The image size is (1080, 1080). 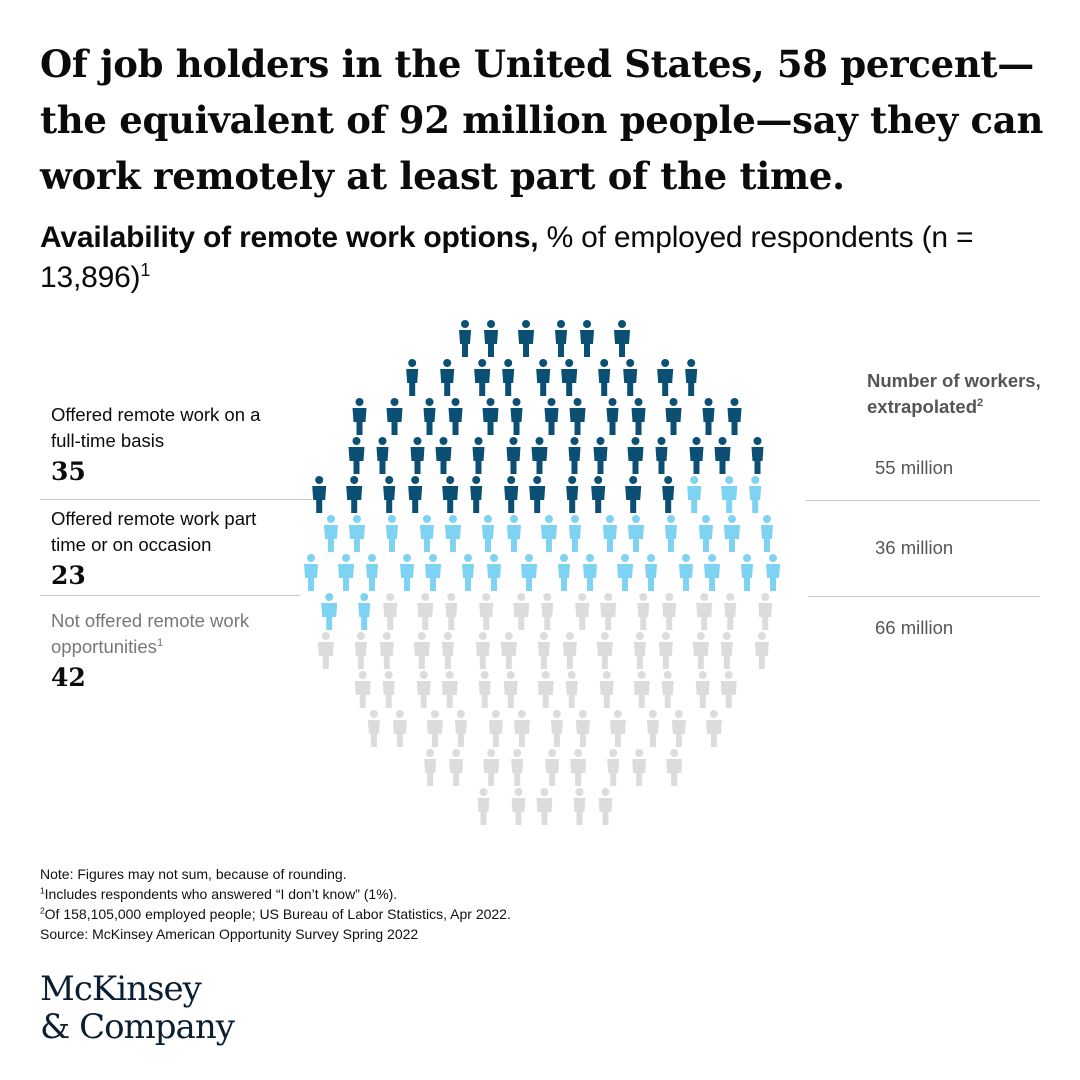 I want to click on category-value: 23, so click(x=68, y=575).